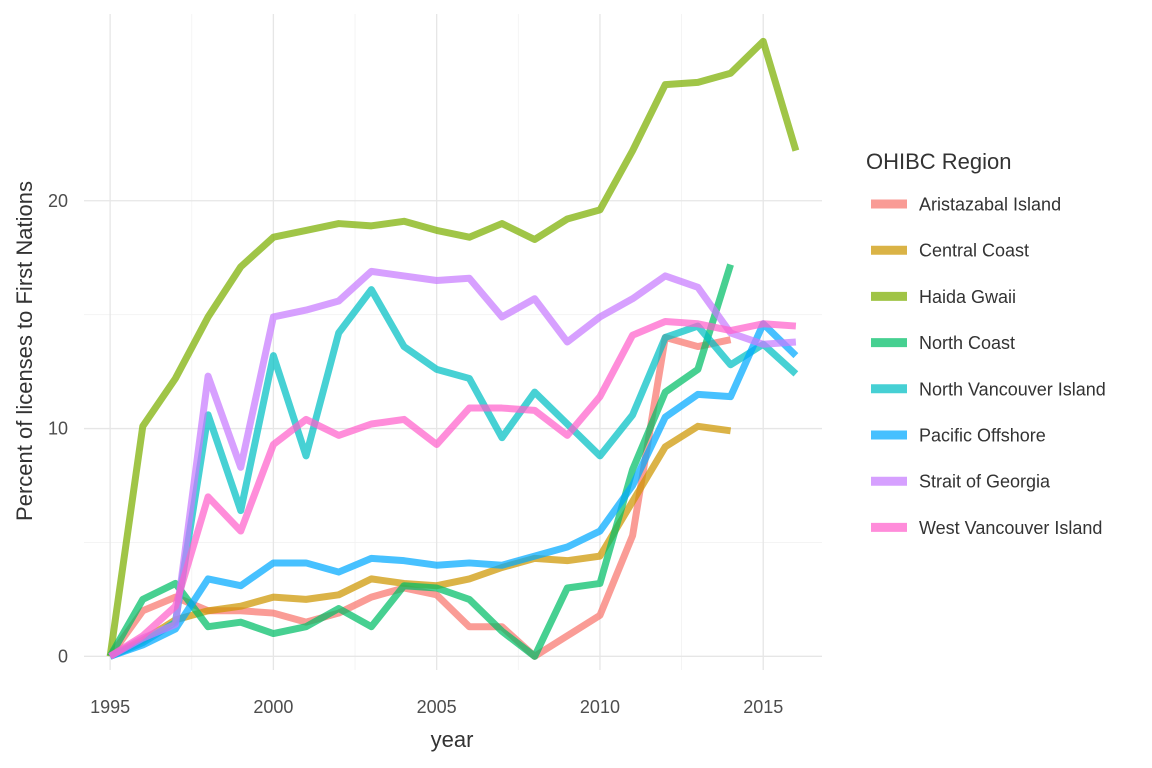 The width and height of the screenshot is (1152, 768). What do you see at coordinates (273, 707) in the screenshot?
I see `x-tick-label: 2000` at bounding box center [273, 707].